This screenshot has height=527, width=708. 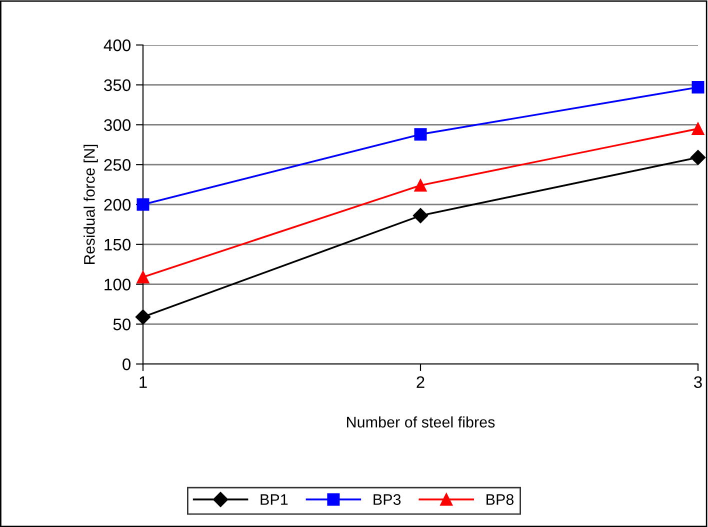 I want to click on y-axis-title: Residual force [N], so click(x=91, y=204).